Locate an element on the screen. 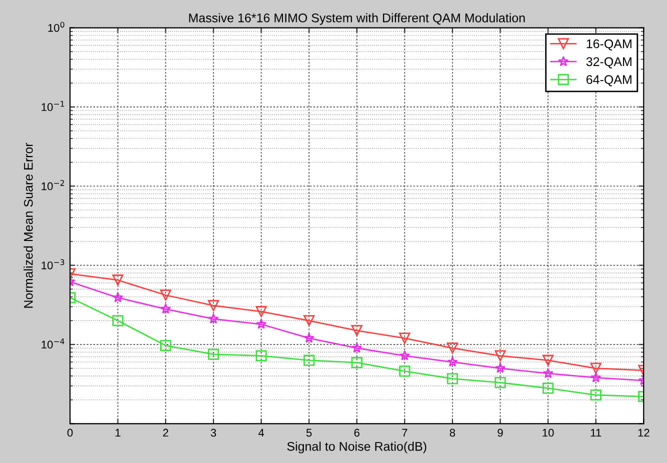  x-tick-label: 7 is located at coordinates (405, 432).